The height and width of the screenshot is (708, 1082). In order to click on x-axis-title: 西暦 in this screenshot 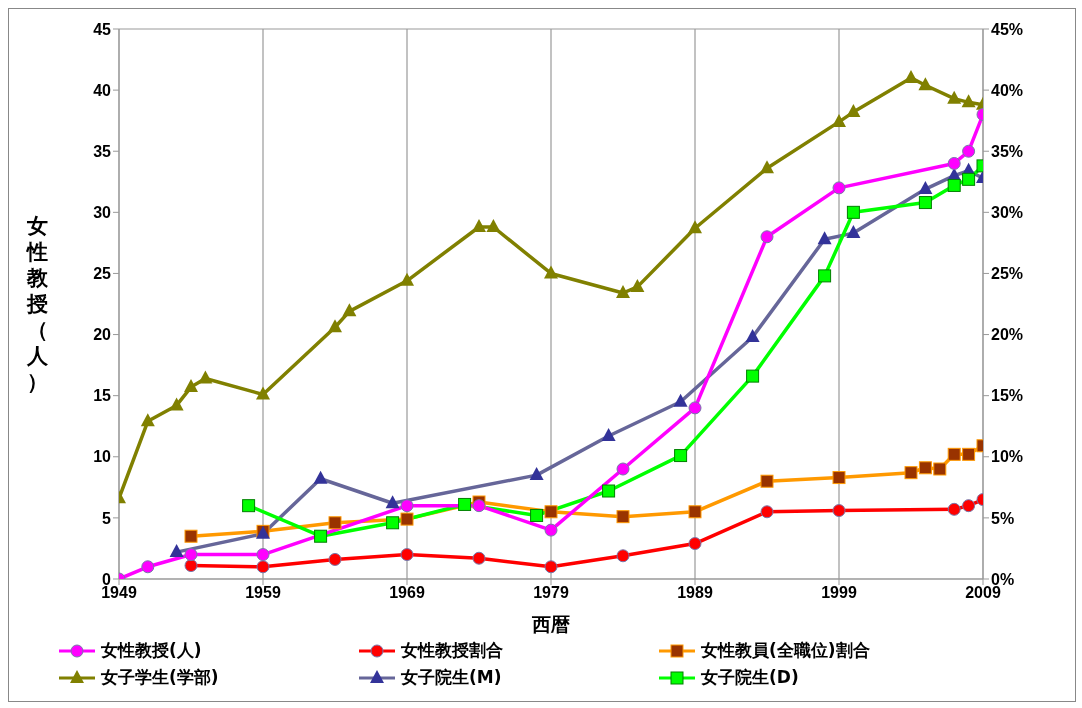, I will do `click(550, 624)`.